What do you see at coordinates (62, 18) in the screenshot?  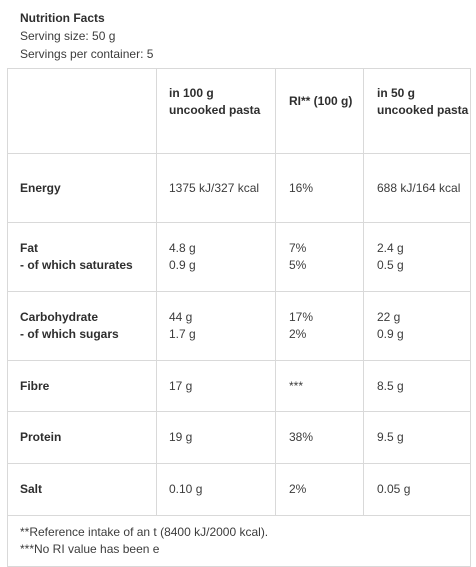 I see `nutrition-title: Nutrition Facts` at bounding box center [62, 18].